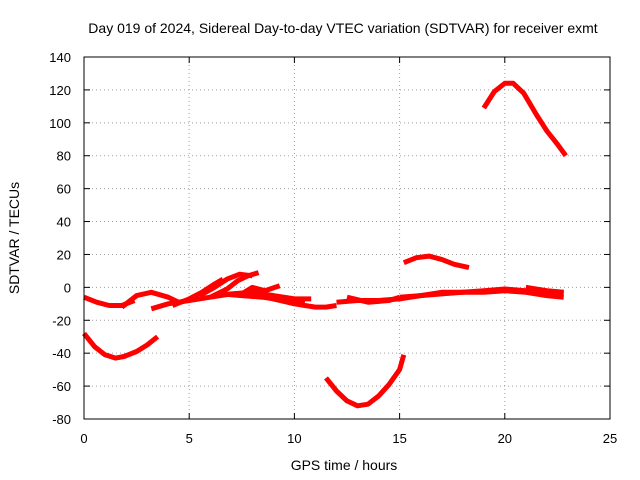 The image size is (640, 480). I want to click on y-tick-label: 20, so click(64, 254).